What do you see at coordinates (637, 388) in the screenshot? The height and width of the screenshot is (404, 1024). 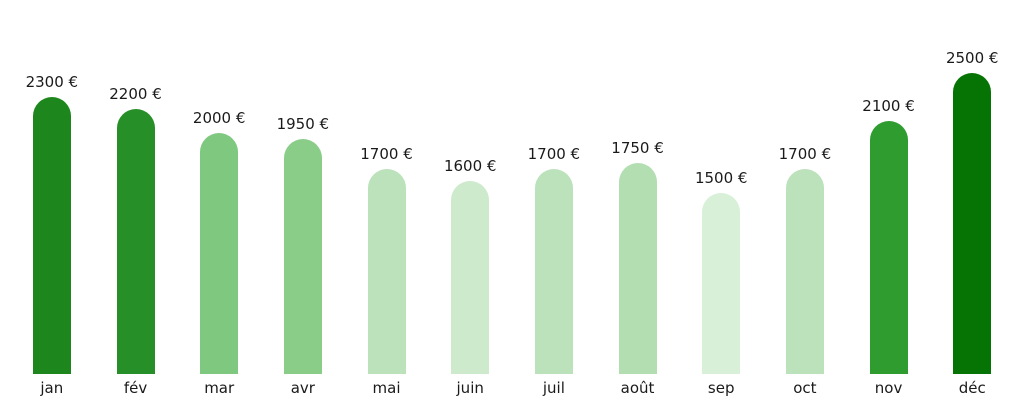 I see `x-axis-tick-label: août` at bounding box center [637, 388].